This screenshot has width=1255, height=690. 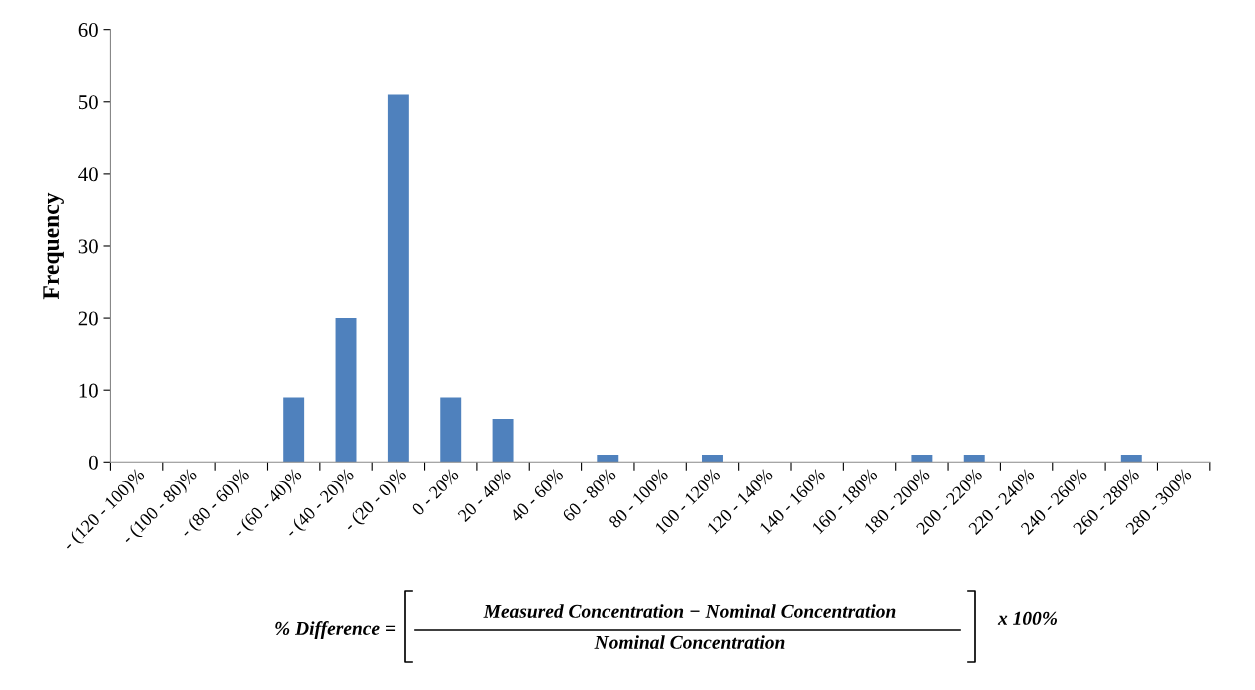 I want to click on y-tick-label: 30, so click(x=88, y=246).